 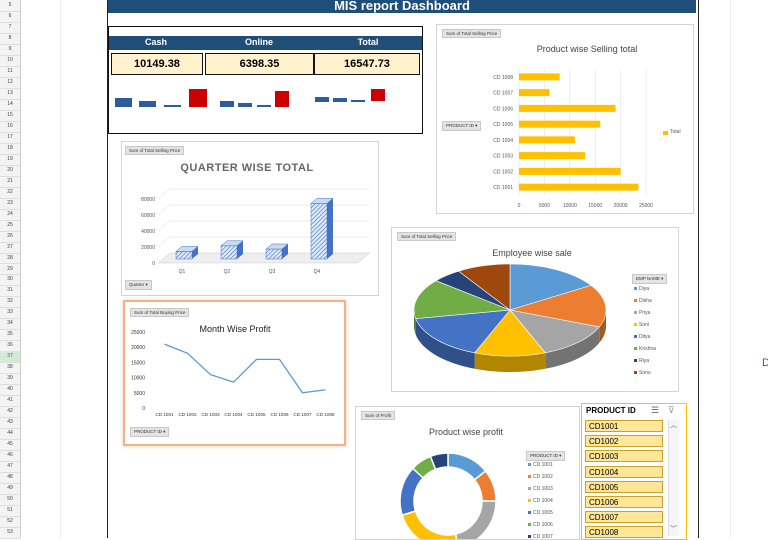 What do you see at coordinates (10, 127) in the screenshot?
I see `row-number: 16` at bounding box center [10, 127].